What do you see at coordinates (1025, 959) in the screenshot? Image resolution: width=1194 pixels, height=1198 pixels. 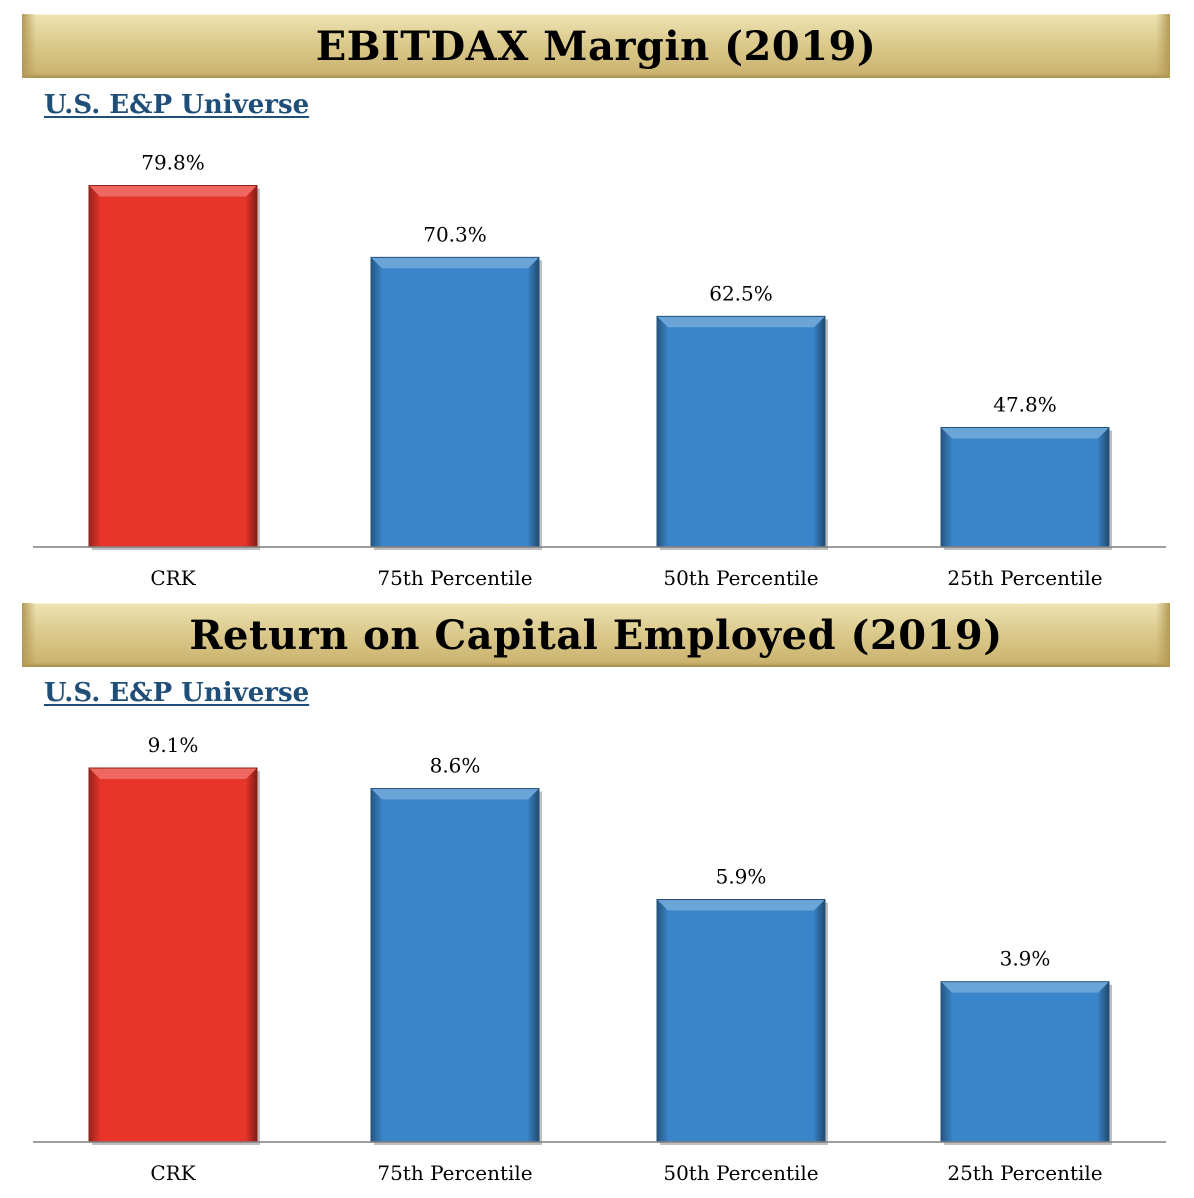 I see `value-label-4: 3.9%` at bounding box center [1025, 959].